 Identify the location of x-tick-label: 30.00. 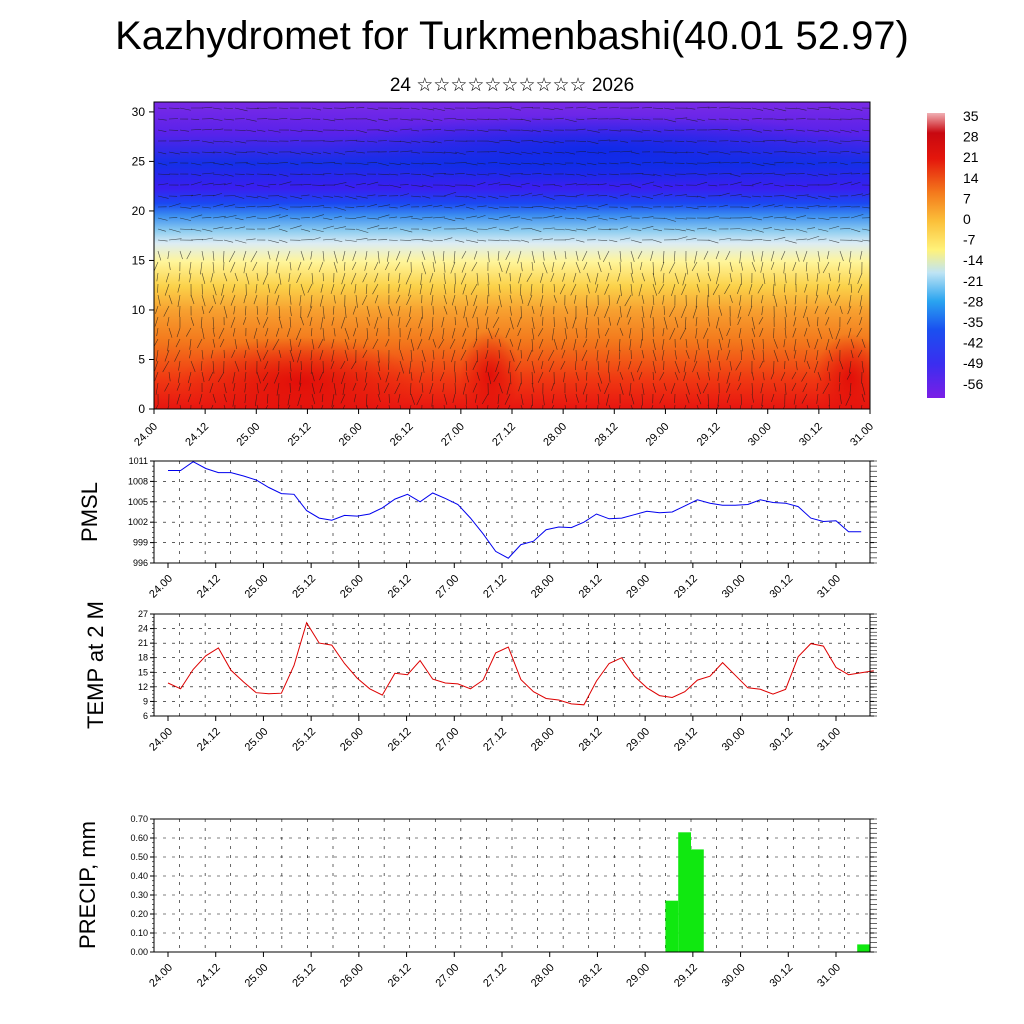
(734, 740).